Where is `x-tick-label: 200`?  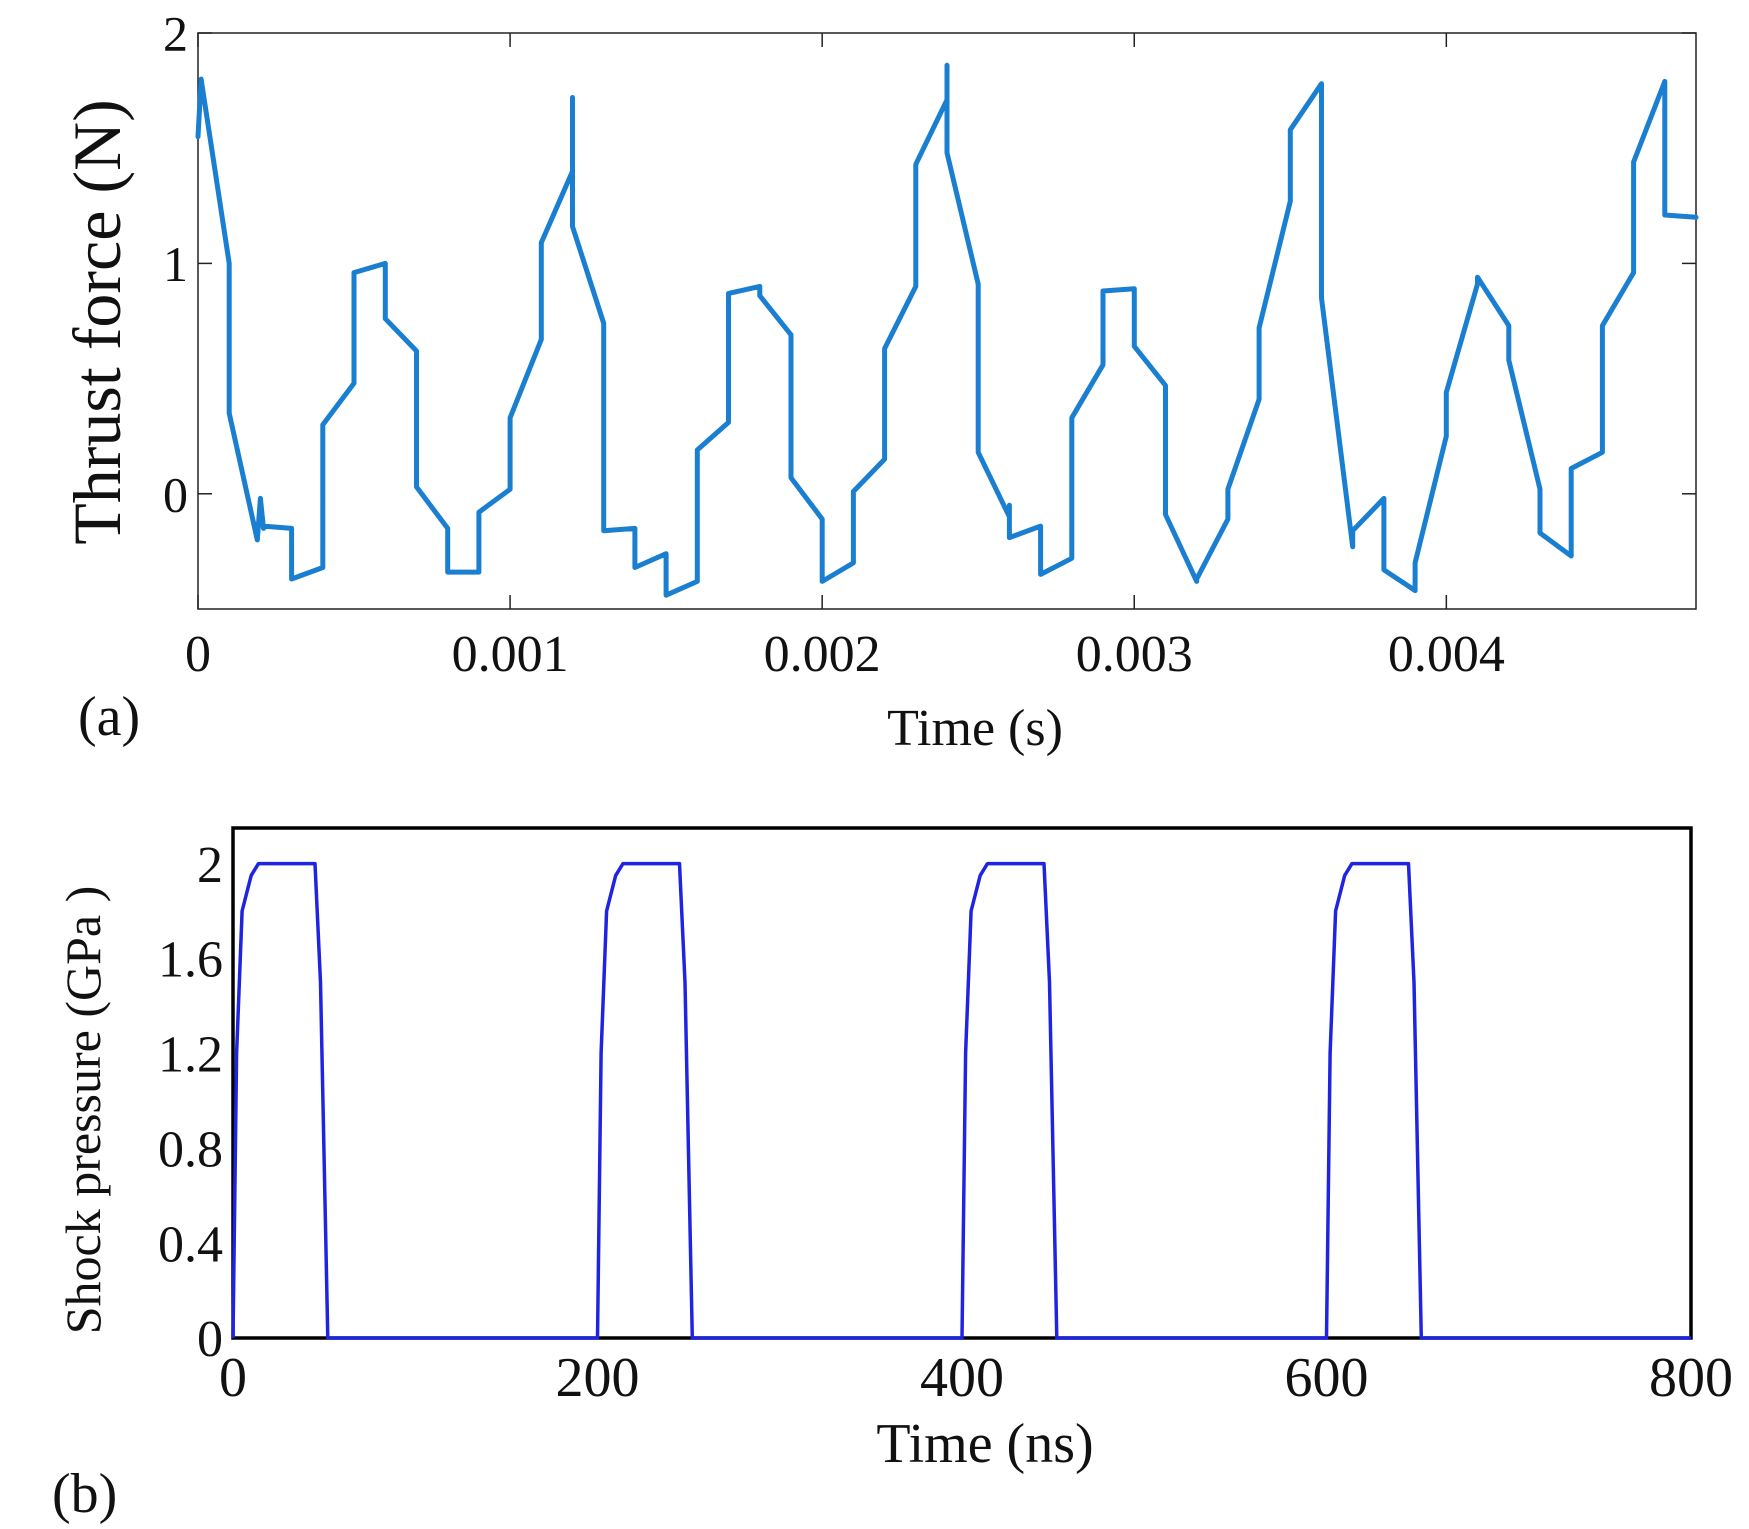
x-tick-label: 200 is located at coordinates (598, 1378).